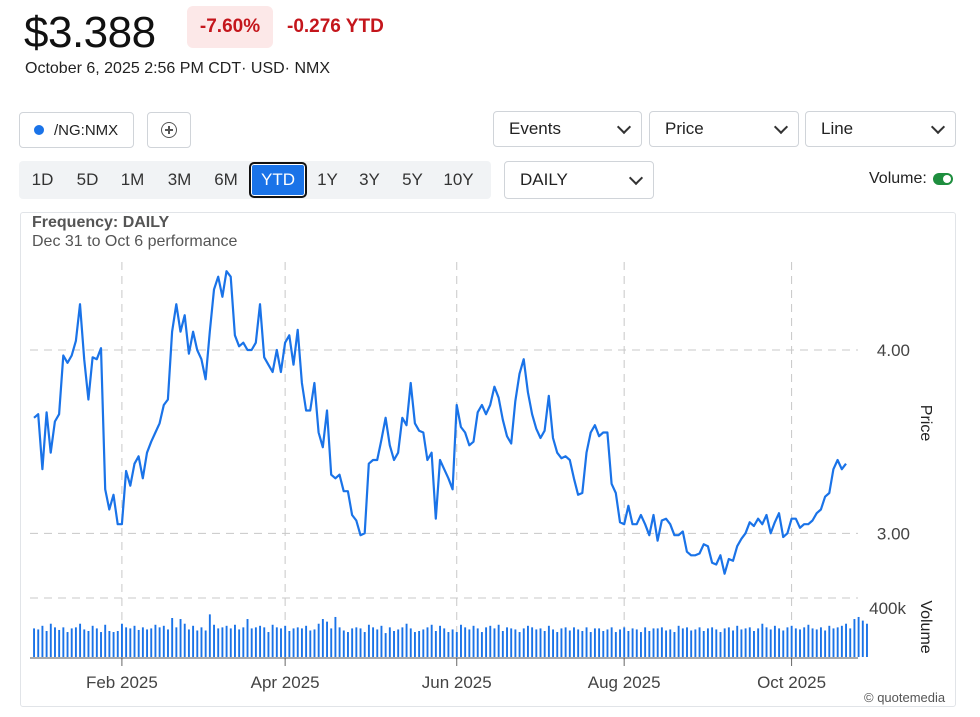 The height and width of the screenshot is (717, 980). What do you see at coordinates (132, 179) in the screenshot?
I see `range-button-1m: 1M` at bounding box center [132, 179].